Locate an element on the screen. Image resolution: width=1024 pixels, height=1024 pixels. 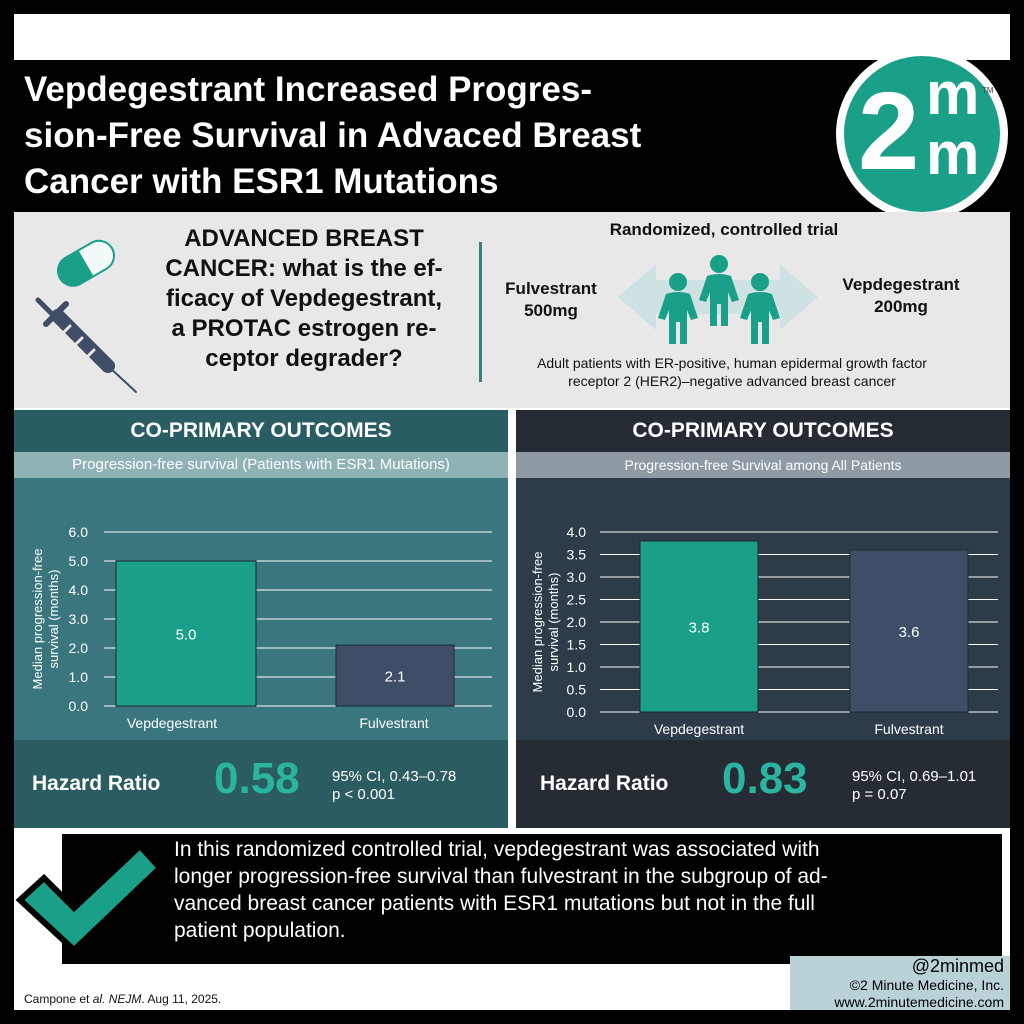
title-line: Vepdegestrant Increased Progres- is located at coordinates (308, 89).